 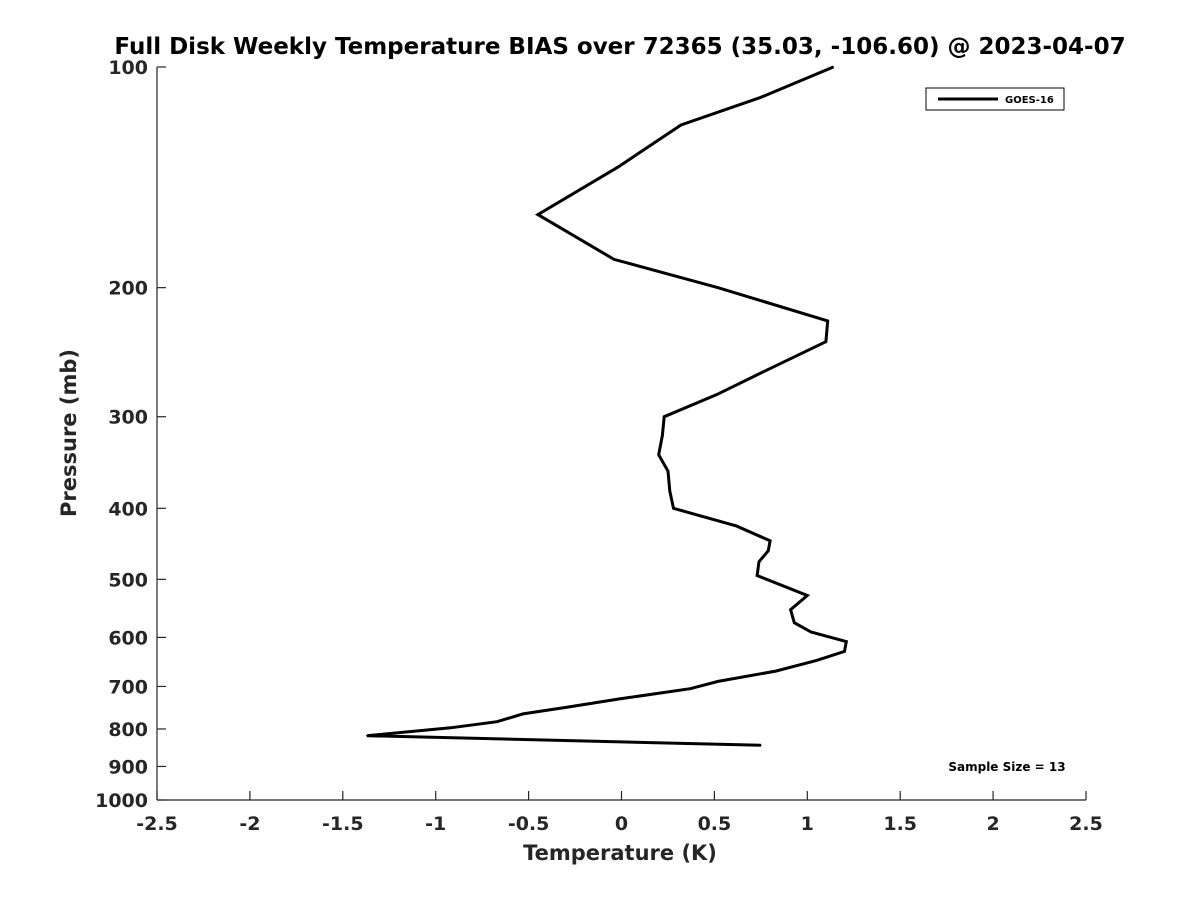 What do you see at coordinates (995, 99) in the screenshot?
I see `legend: GOES-16` at bounding box center [995, 99].